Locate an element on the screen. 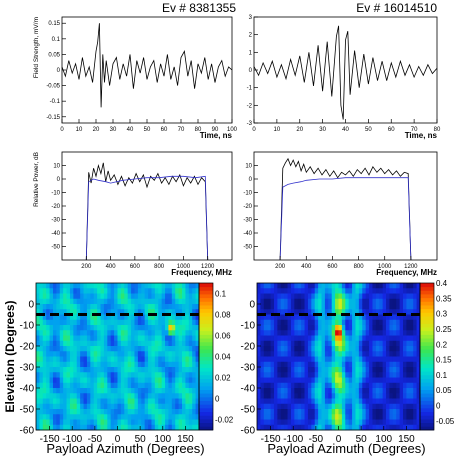 The width and height of the screenshot is (457, 461). colorbar-tick-label: -0.02 is located at coordinates (224, 420).